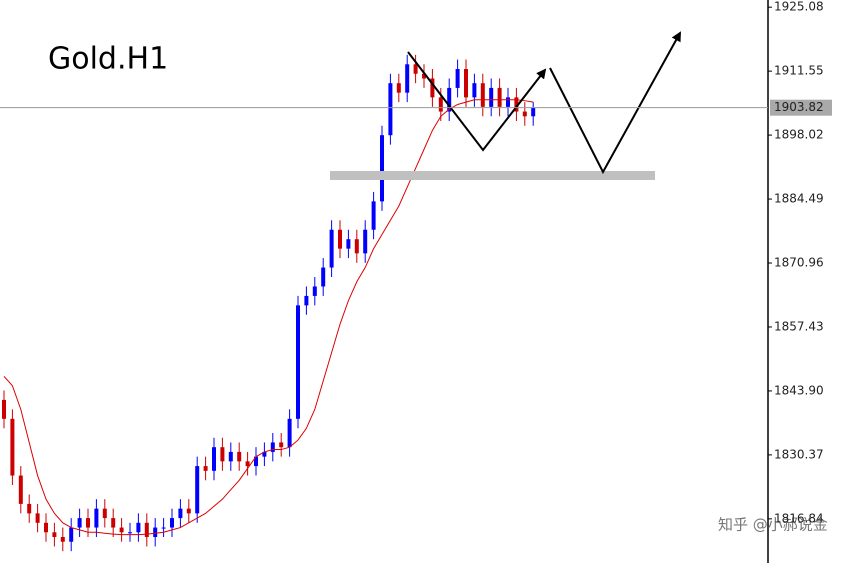 This screenshot has height=563, width=850. What do you see at coordinates (799, 135) in the screenshot?
I see `y-tick-label: 1898.02` at bounding box center [799, 135].